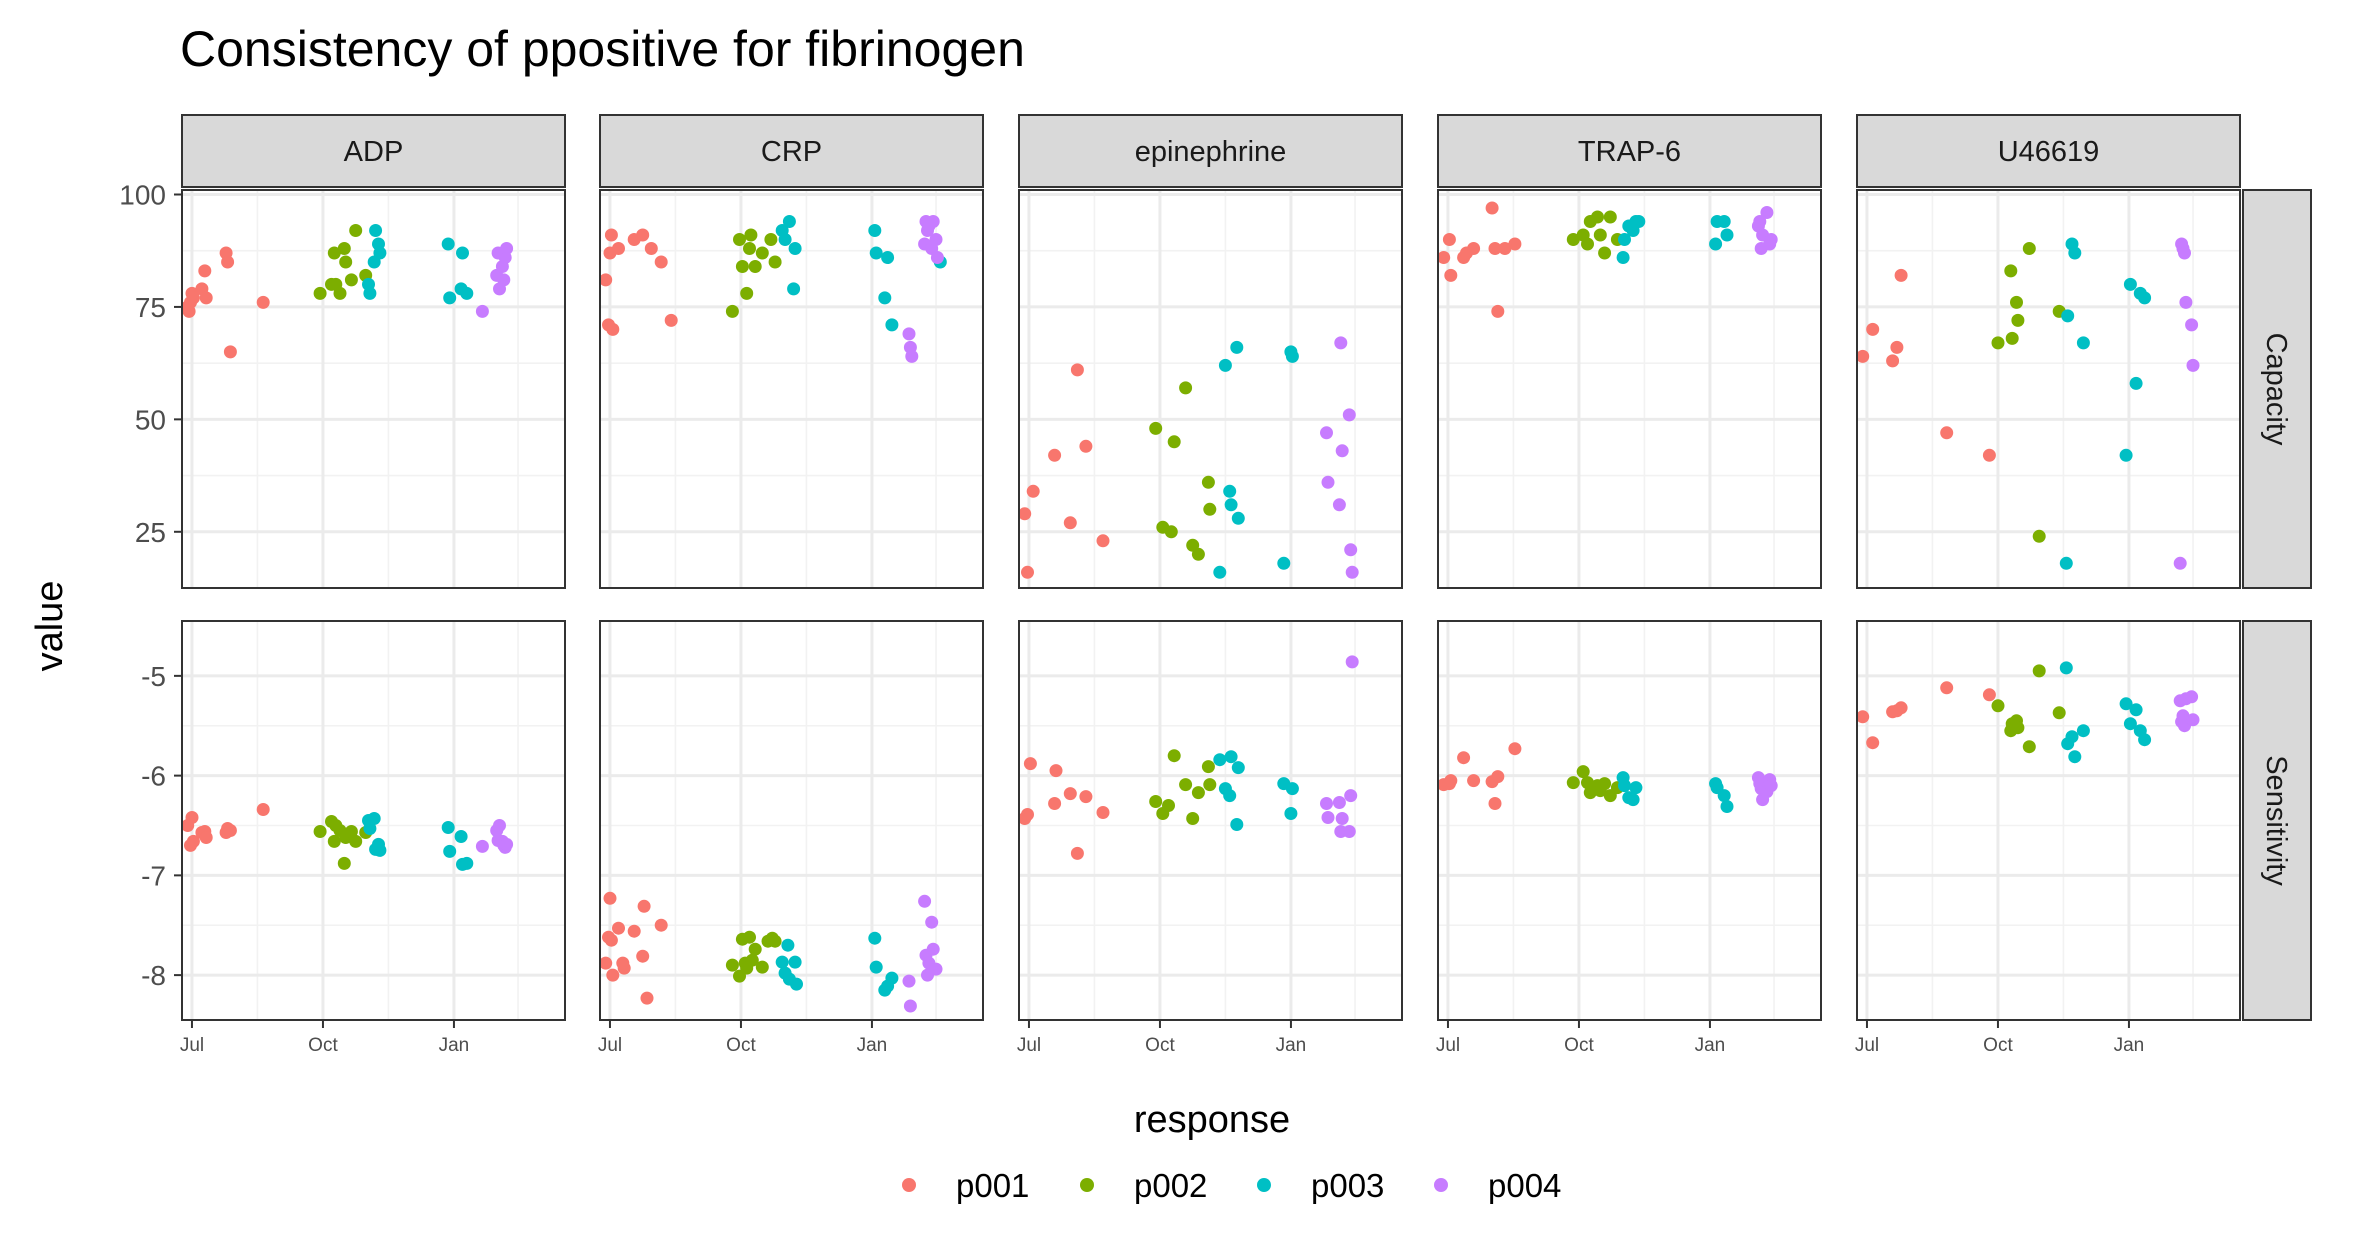 The image size is (2362, 1259). I want to click on column-strip-adp: ADP, so click(373, 151).